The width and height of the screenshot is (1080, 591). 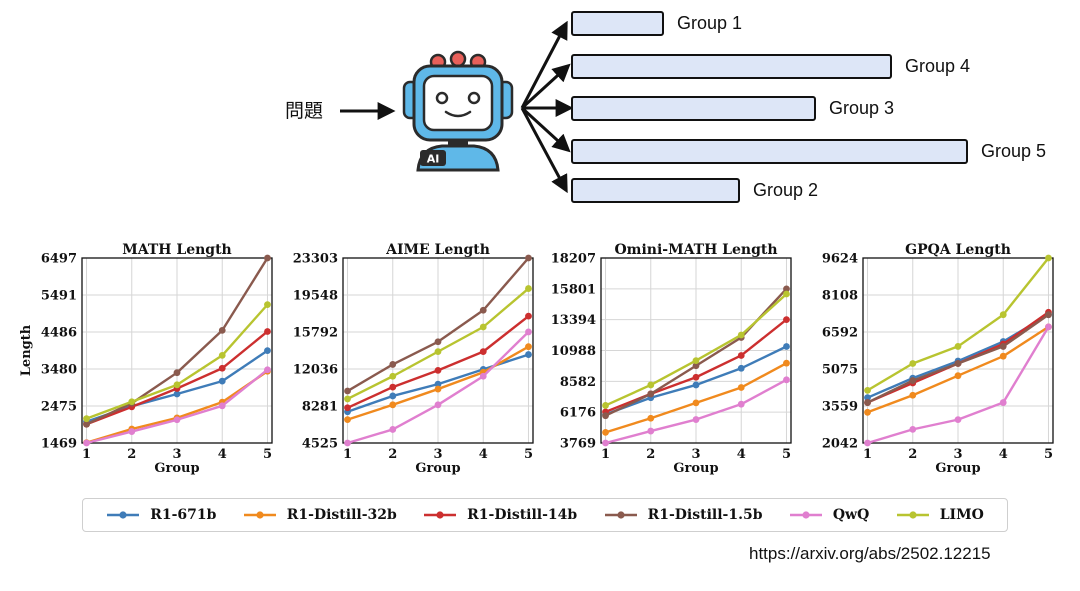 What do you see at coordinates (1013, 151) in the screenshot?
I see `group-bar-label: Group 5` at bounding box center [1013, 151].